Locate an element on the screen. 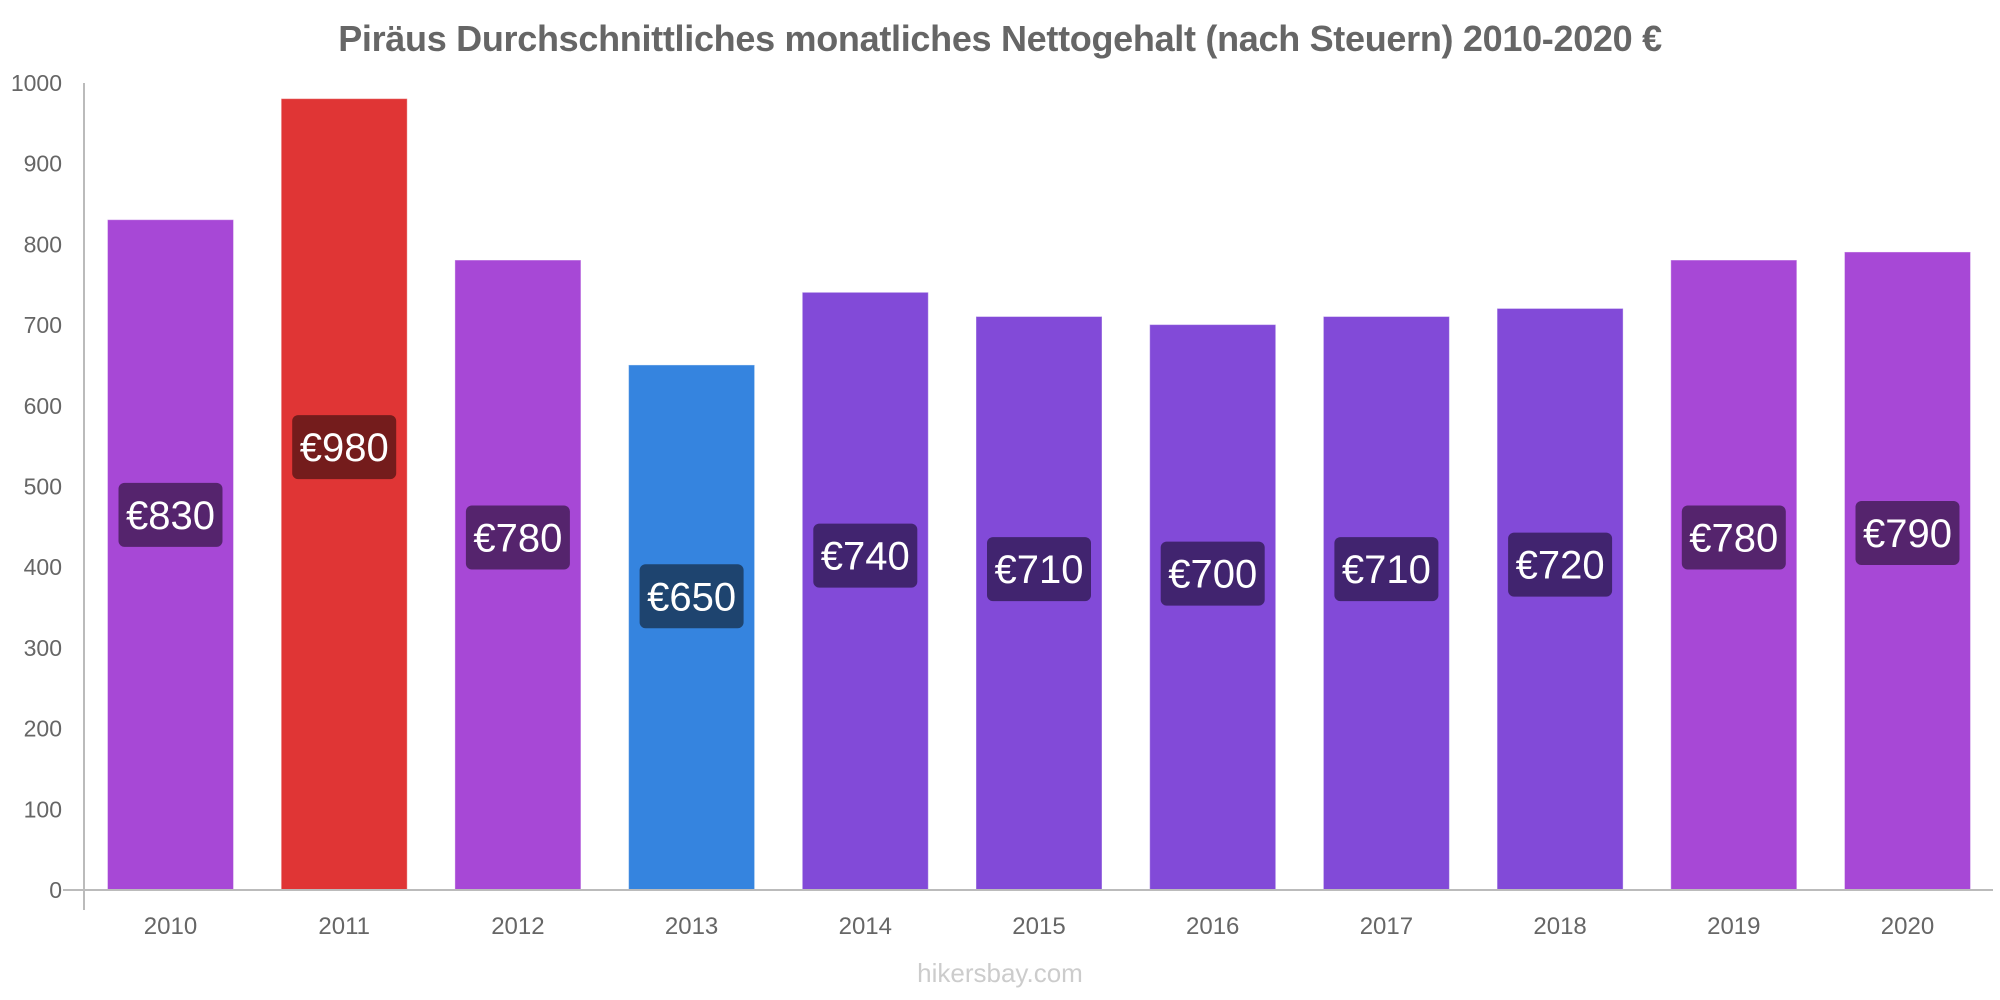 This screenshot has width=2000, height=1000. bar-2012 is located at coordinates (517, 575).